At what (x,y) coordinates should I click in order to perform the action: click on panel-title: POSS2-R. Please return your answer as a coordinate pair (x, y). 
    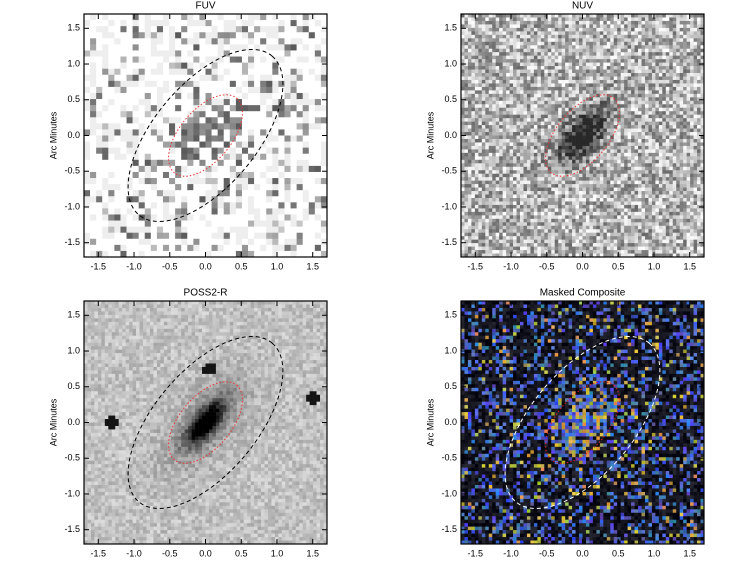
    Looking at the image, I should click on (206, 293).